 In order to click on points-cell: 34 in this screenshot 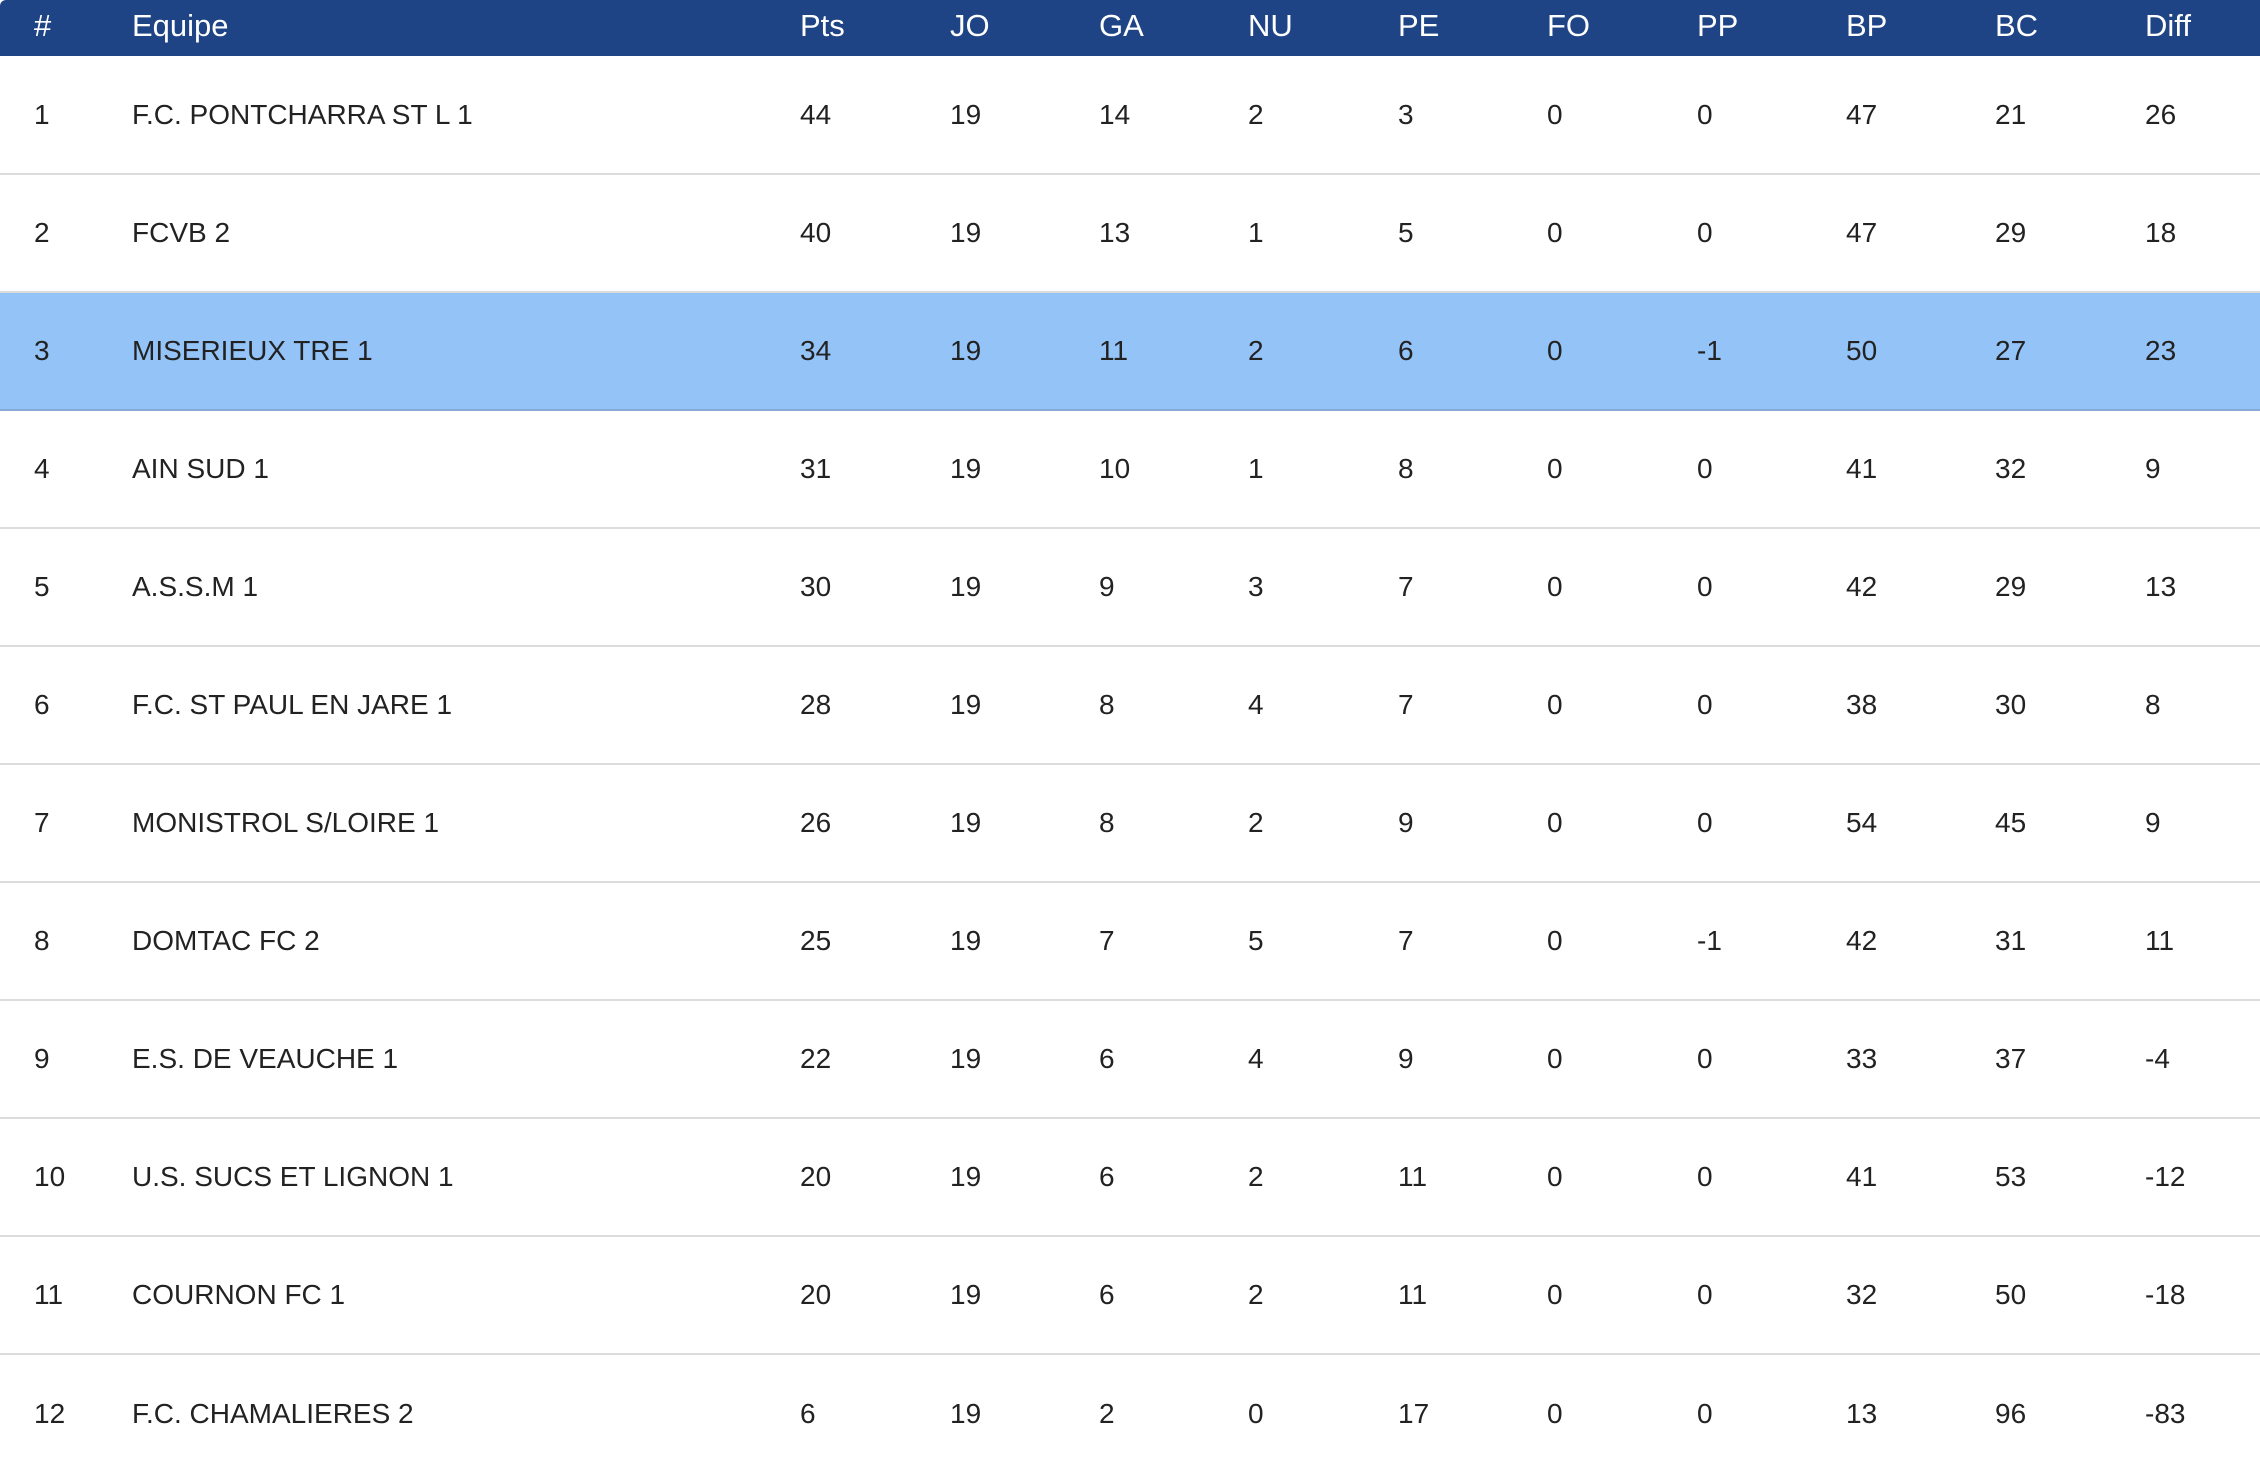, I will do `click(816, 350)`.